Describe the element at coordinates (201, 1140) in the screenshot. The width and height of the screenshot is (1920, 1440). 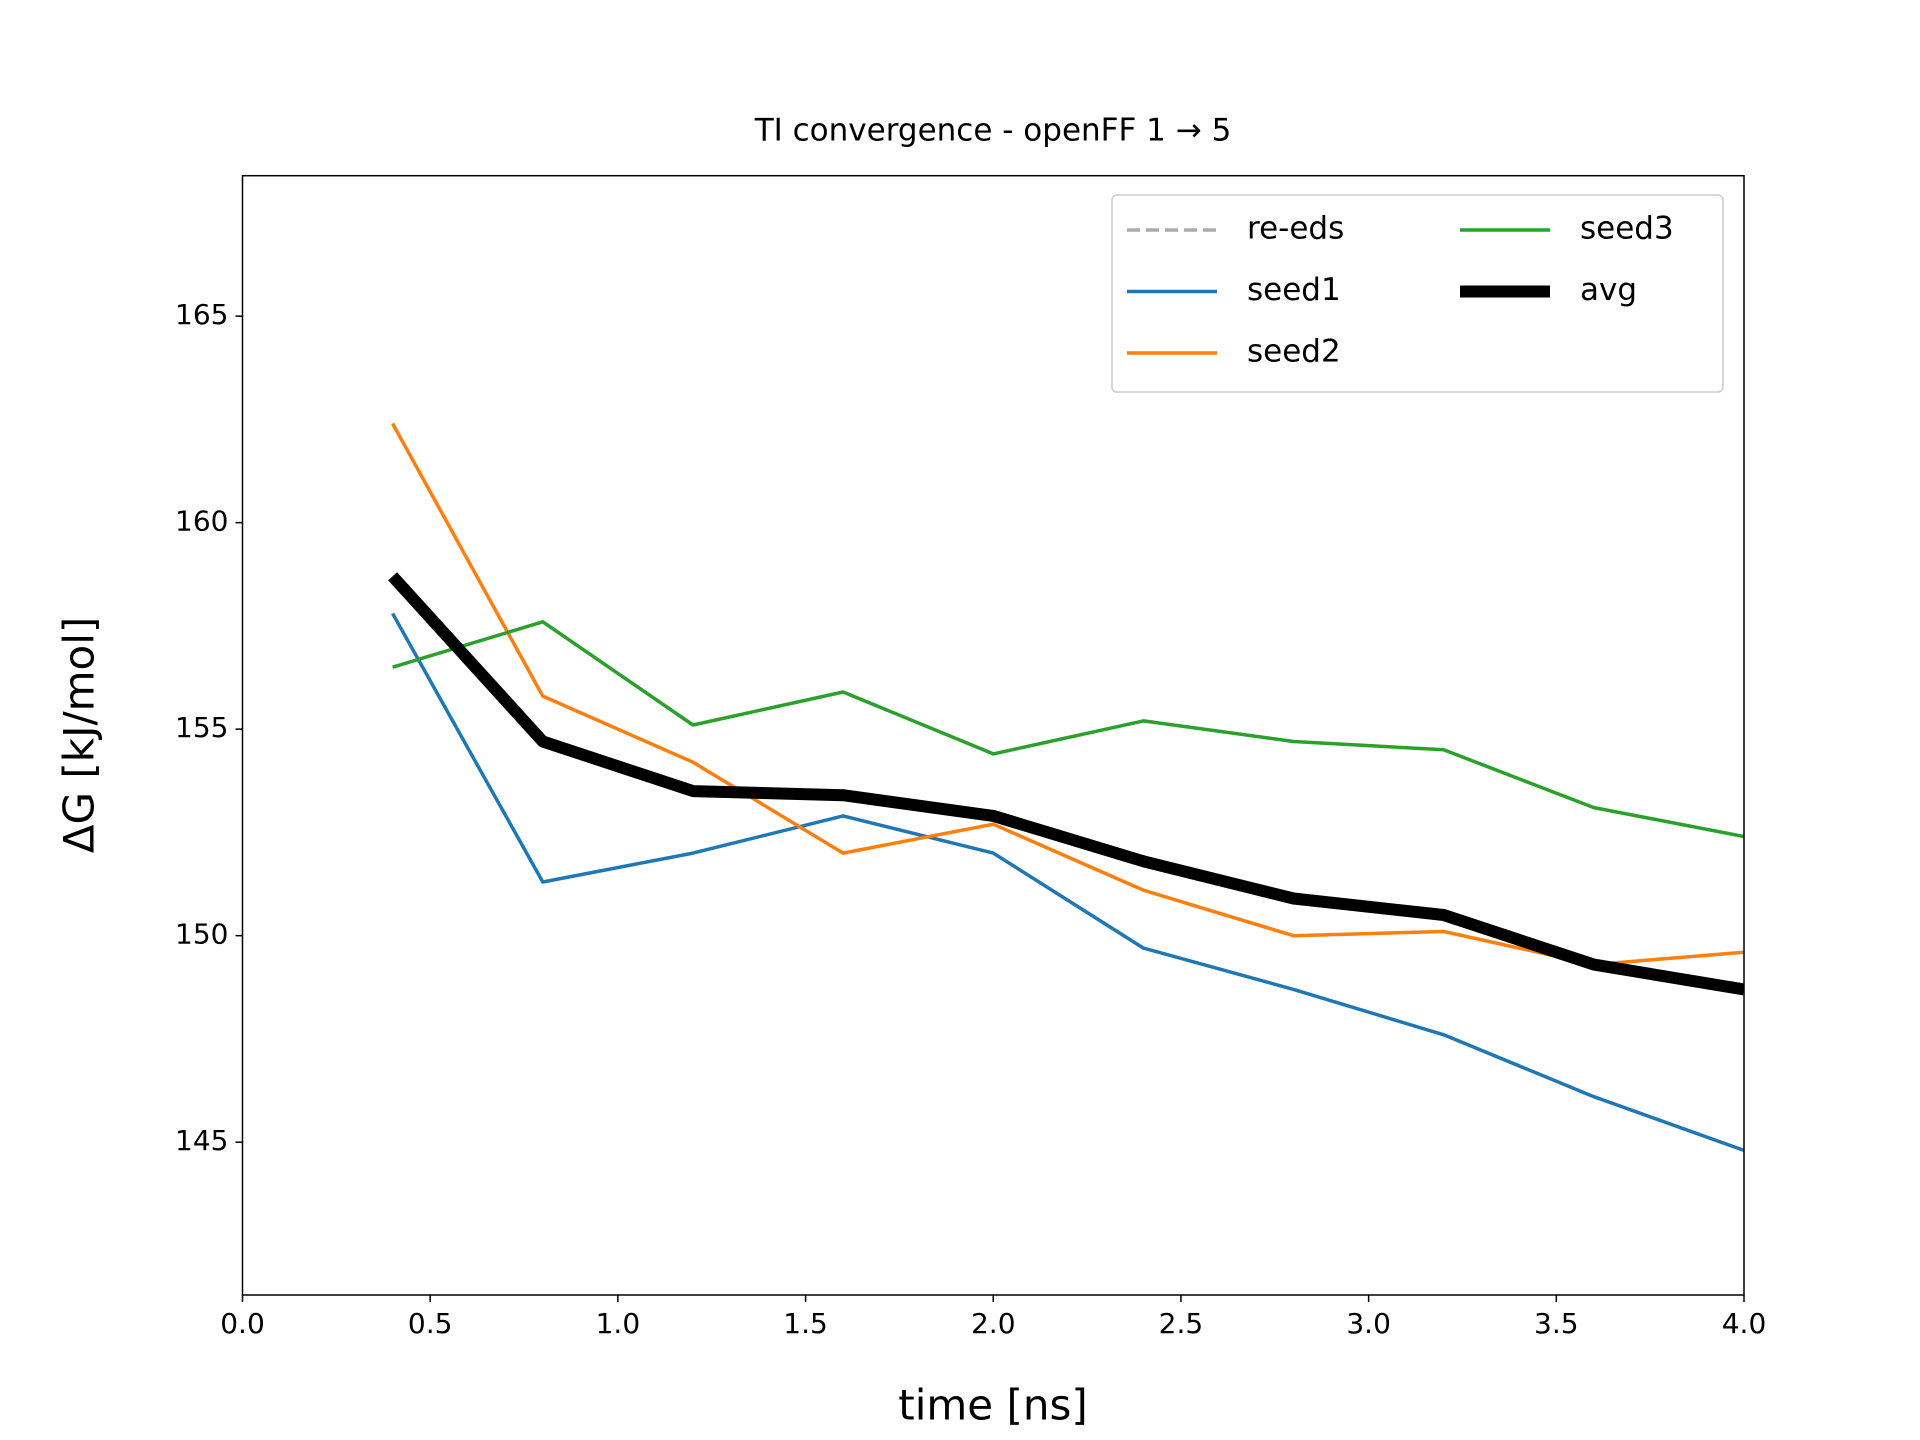
I see `y-tick-label: 145` at that location.